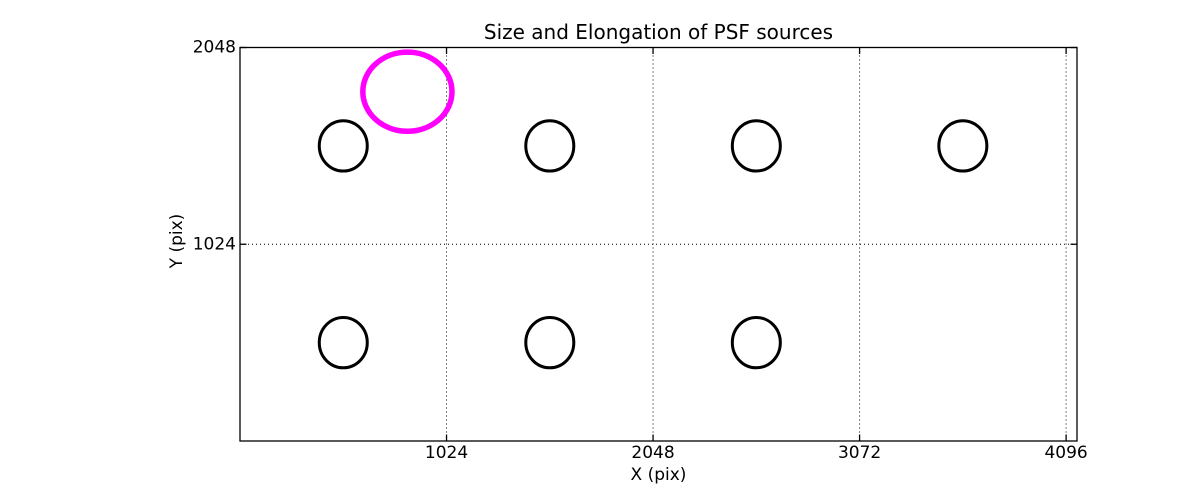 The height and width of the screenshot is (490, 1200). What do you see at coordinates (407, 92) in the screenshot?
I see `outlier-ellipse-marker` at bounding box center [407, 92].